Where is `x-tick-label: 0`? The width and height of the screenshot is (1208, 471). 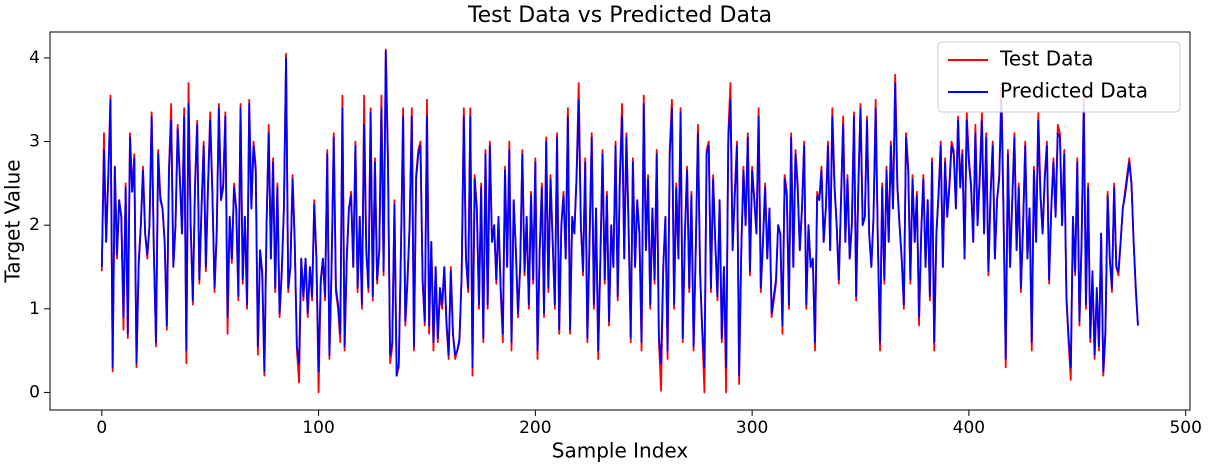
x-tick-label: 0 is located at coordinates (101, 428).